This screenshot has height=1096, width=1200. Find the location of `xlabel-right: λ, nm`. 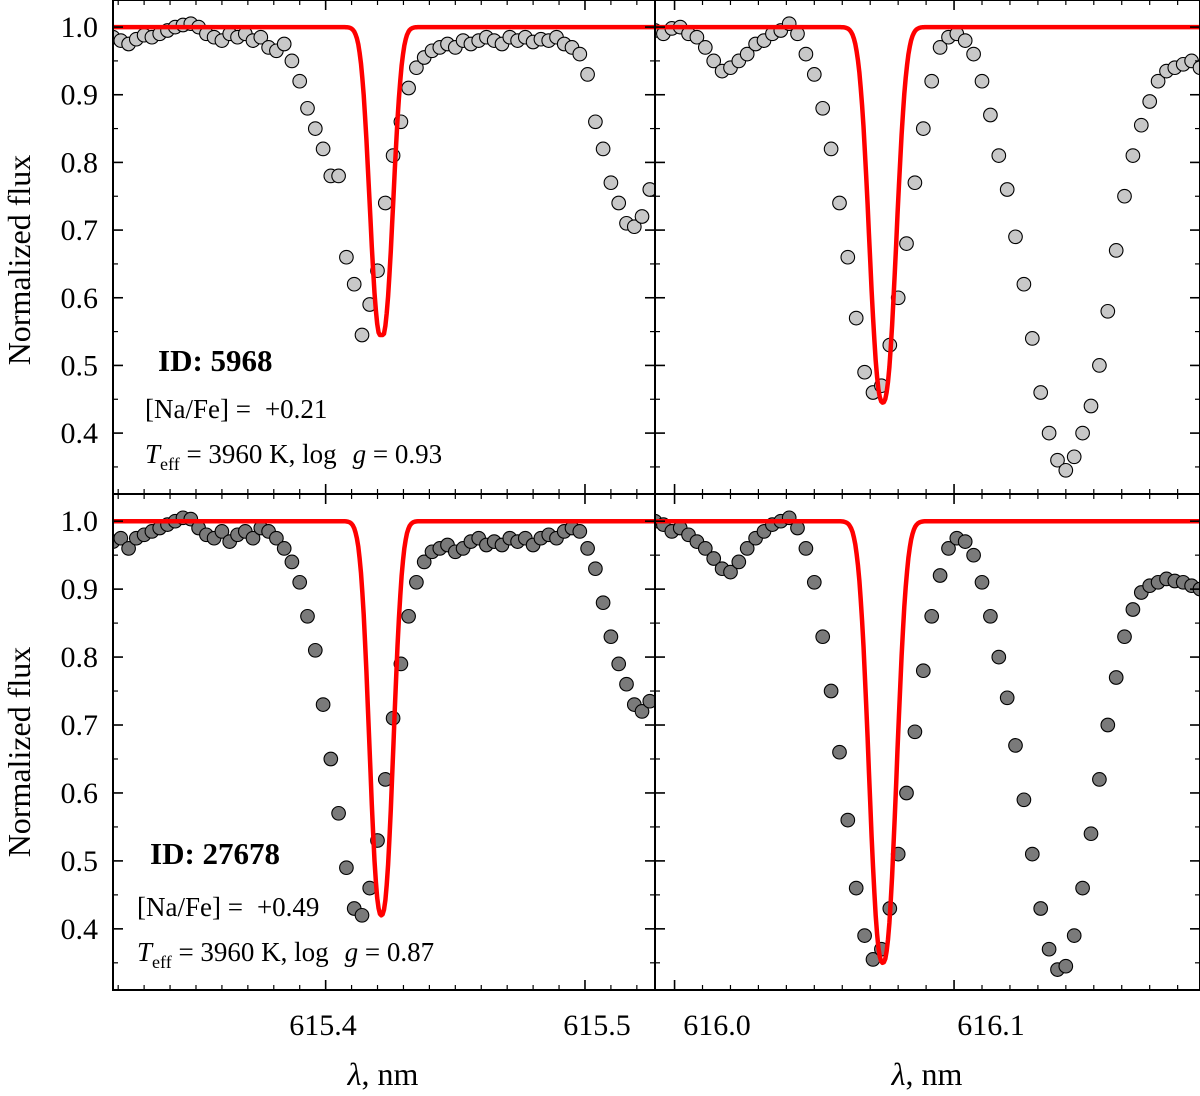

xlabel-right: λ, nm is located at coordinates (927, 1074).